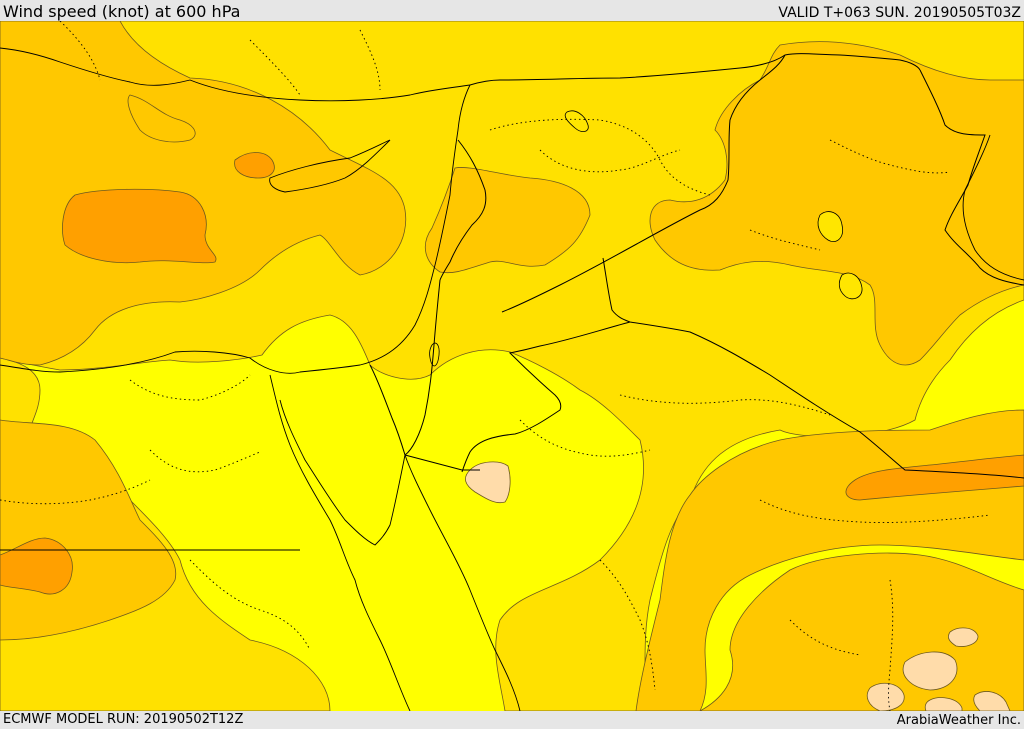  Describe the element at coordinates (330, 166) in the screenshot. I see `cyprus-outline` at that location.